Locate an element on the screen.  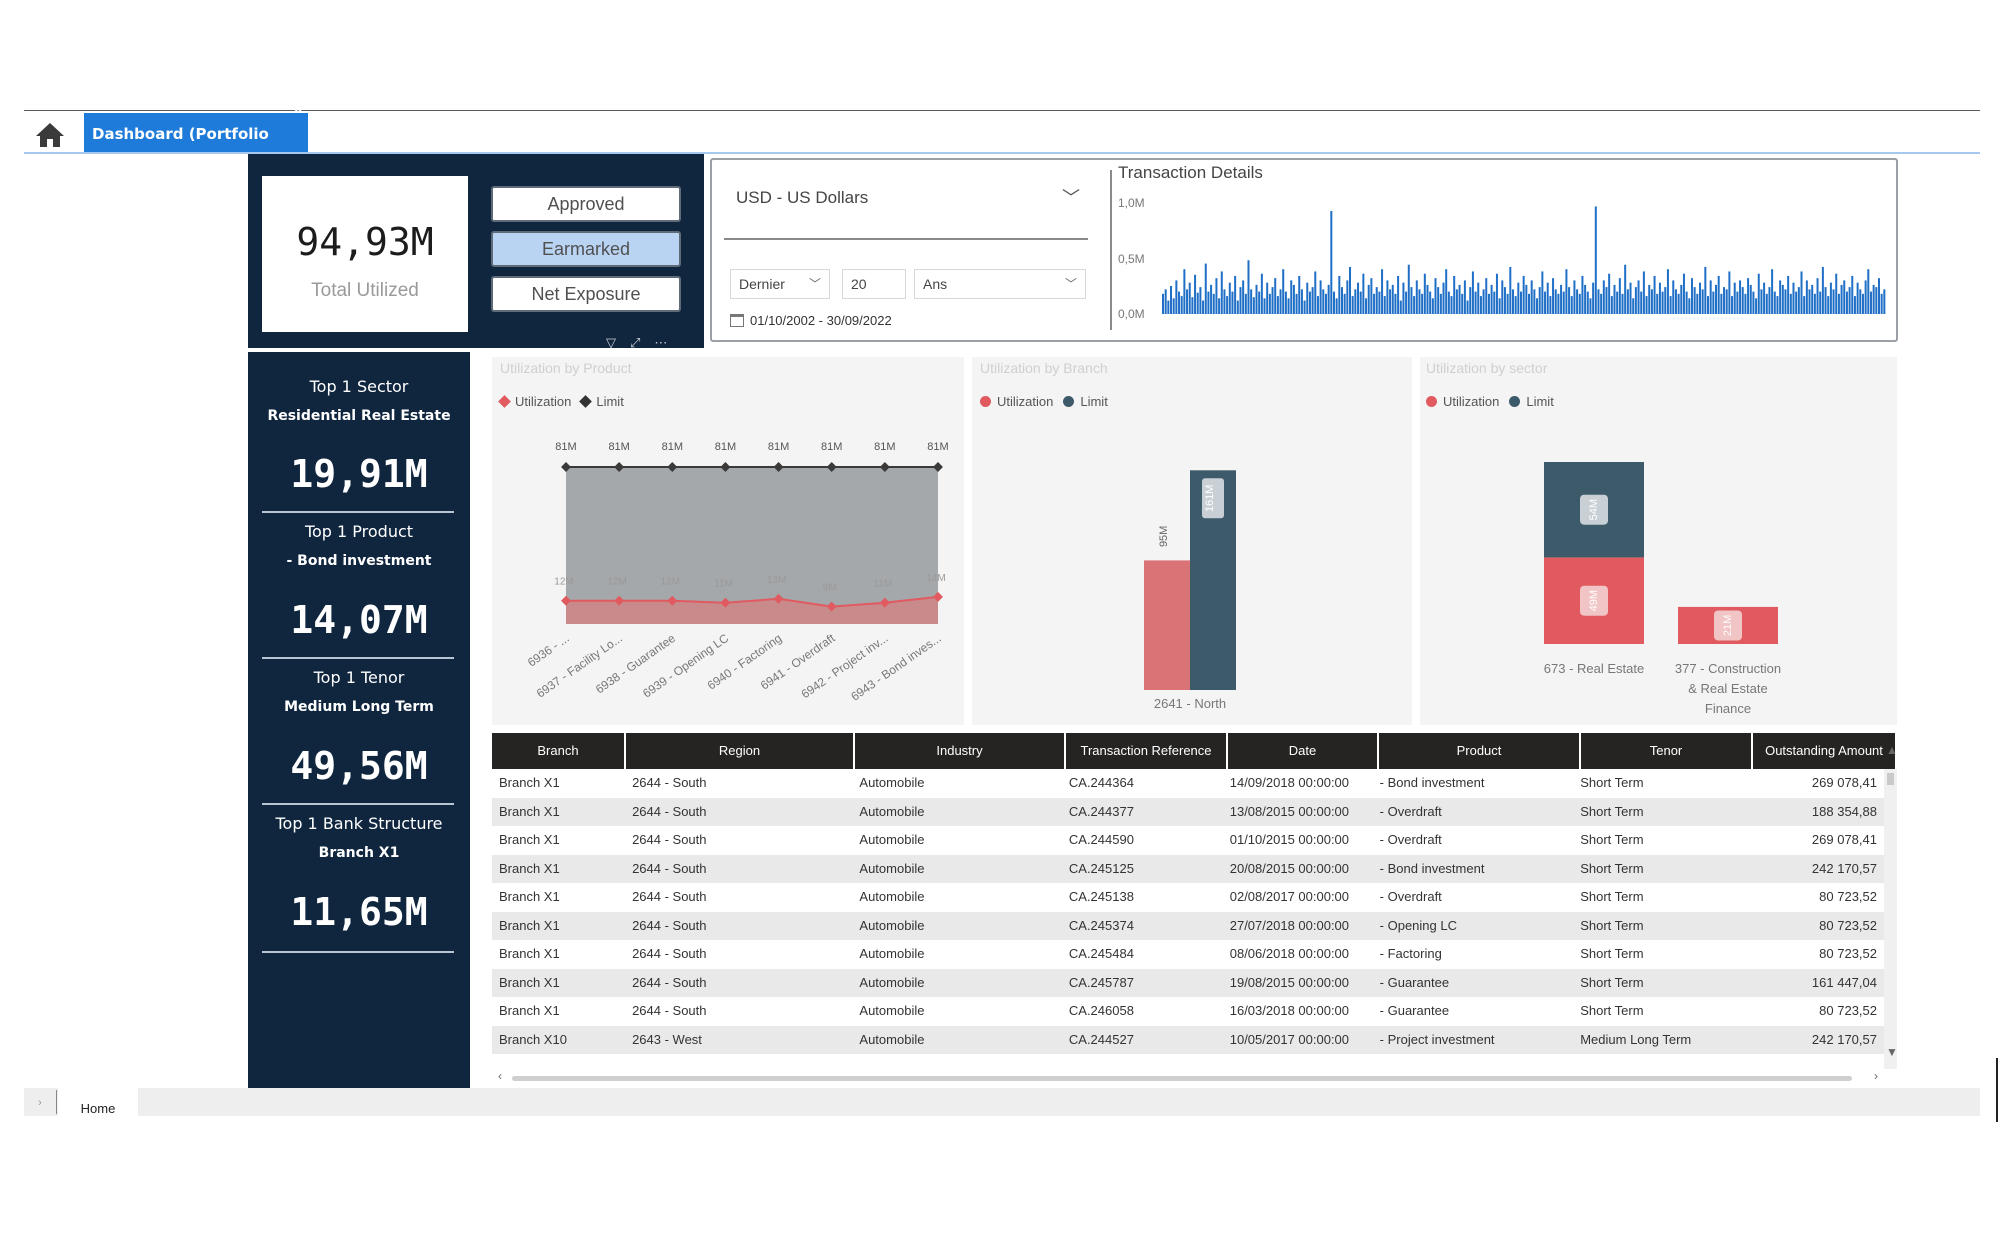
period-unit-dropdown: Ans ﹀ is located at coordinates (1000, 284).